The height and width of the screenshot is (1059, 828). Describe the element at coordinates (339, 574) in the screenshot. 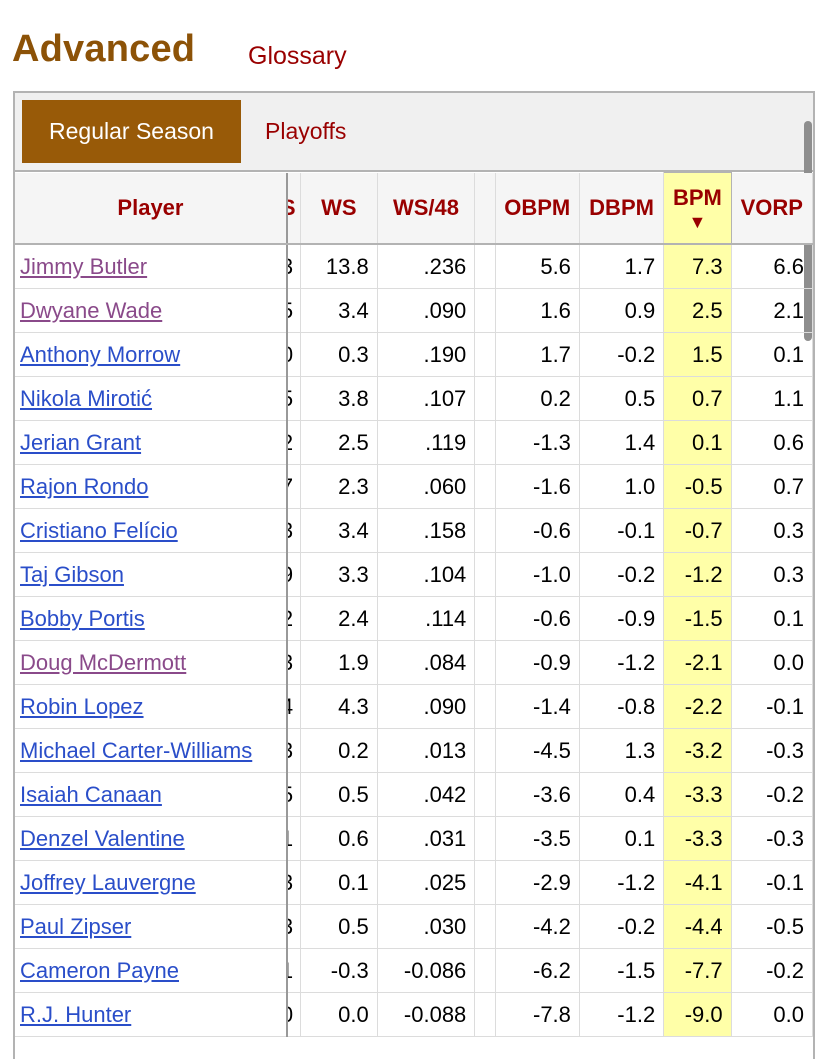

I see `ws-cell: 3.3` at that location.